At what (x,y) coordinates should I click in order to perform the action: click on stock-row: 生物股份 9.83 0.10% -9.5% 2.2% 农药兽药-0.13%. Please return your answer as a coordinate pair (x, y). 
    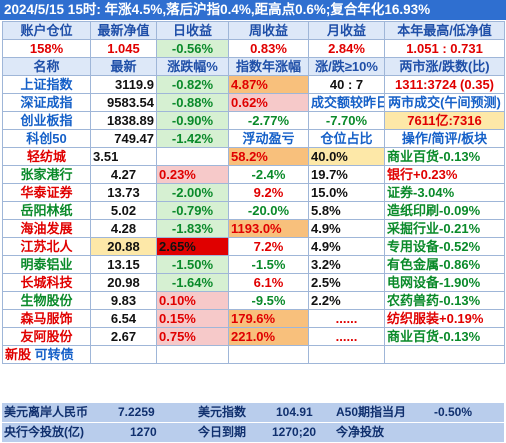
    Looking at the image, I should click on (253, 300).